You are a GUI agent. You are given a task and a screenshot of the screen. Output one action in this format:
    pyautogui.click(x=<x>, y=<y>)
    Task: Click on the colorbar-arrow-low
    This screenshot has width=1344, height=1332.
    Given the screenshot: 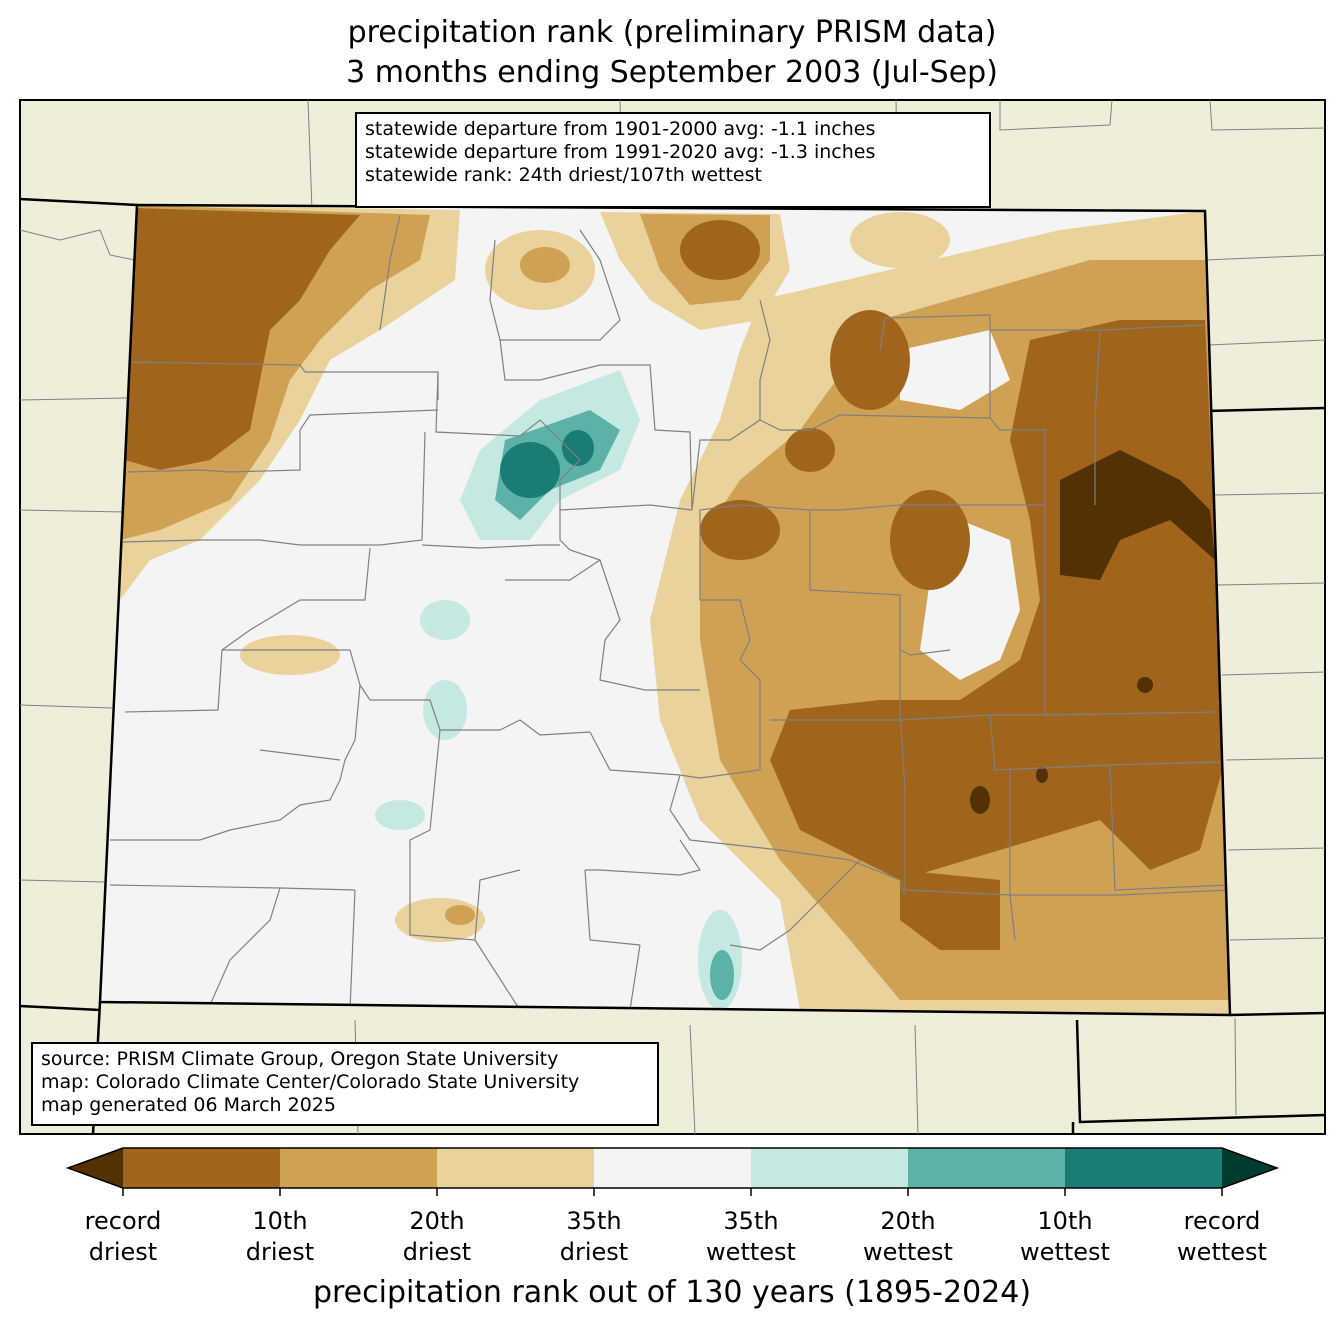 What is the action you would take?
    pyautogui.click(x=95, y=1168)
    